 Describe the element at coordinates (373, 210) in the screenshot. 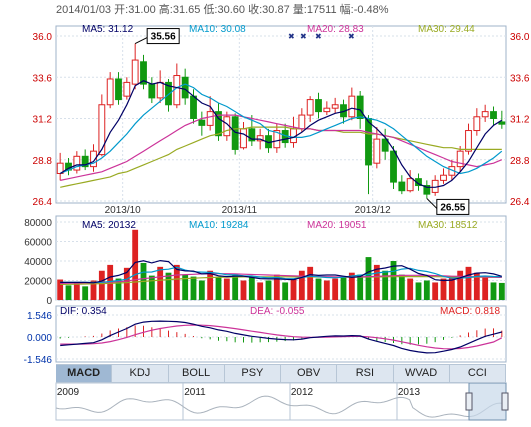

I see `price-xtick: 2013/12` at that location.